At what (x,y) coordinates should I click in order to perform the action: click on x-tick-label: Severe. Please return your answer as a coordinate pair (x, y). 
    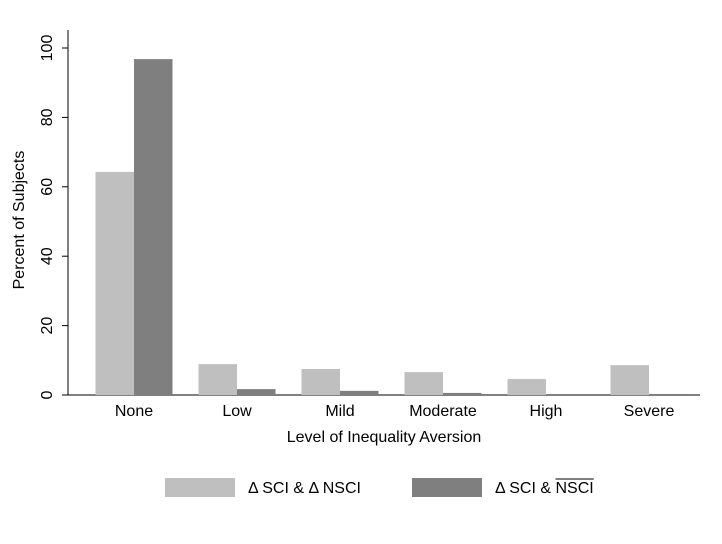
    Looking at the image, I should click on (649, 411).